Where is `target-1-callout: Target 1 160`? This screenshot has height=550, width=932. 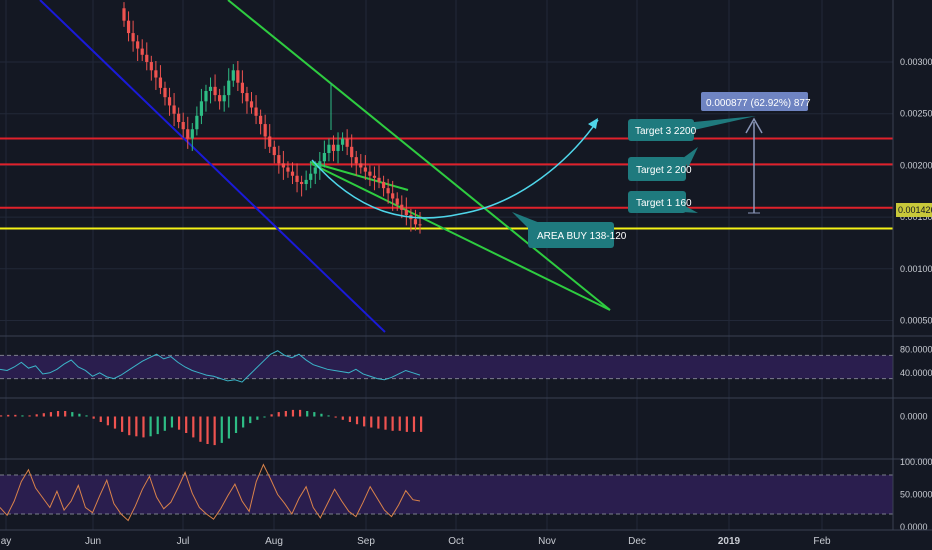 target-1-callout: Target 1 160 is located at coordinates (663, 202).